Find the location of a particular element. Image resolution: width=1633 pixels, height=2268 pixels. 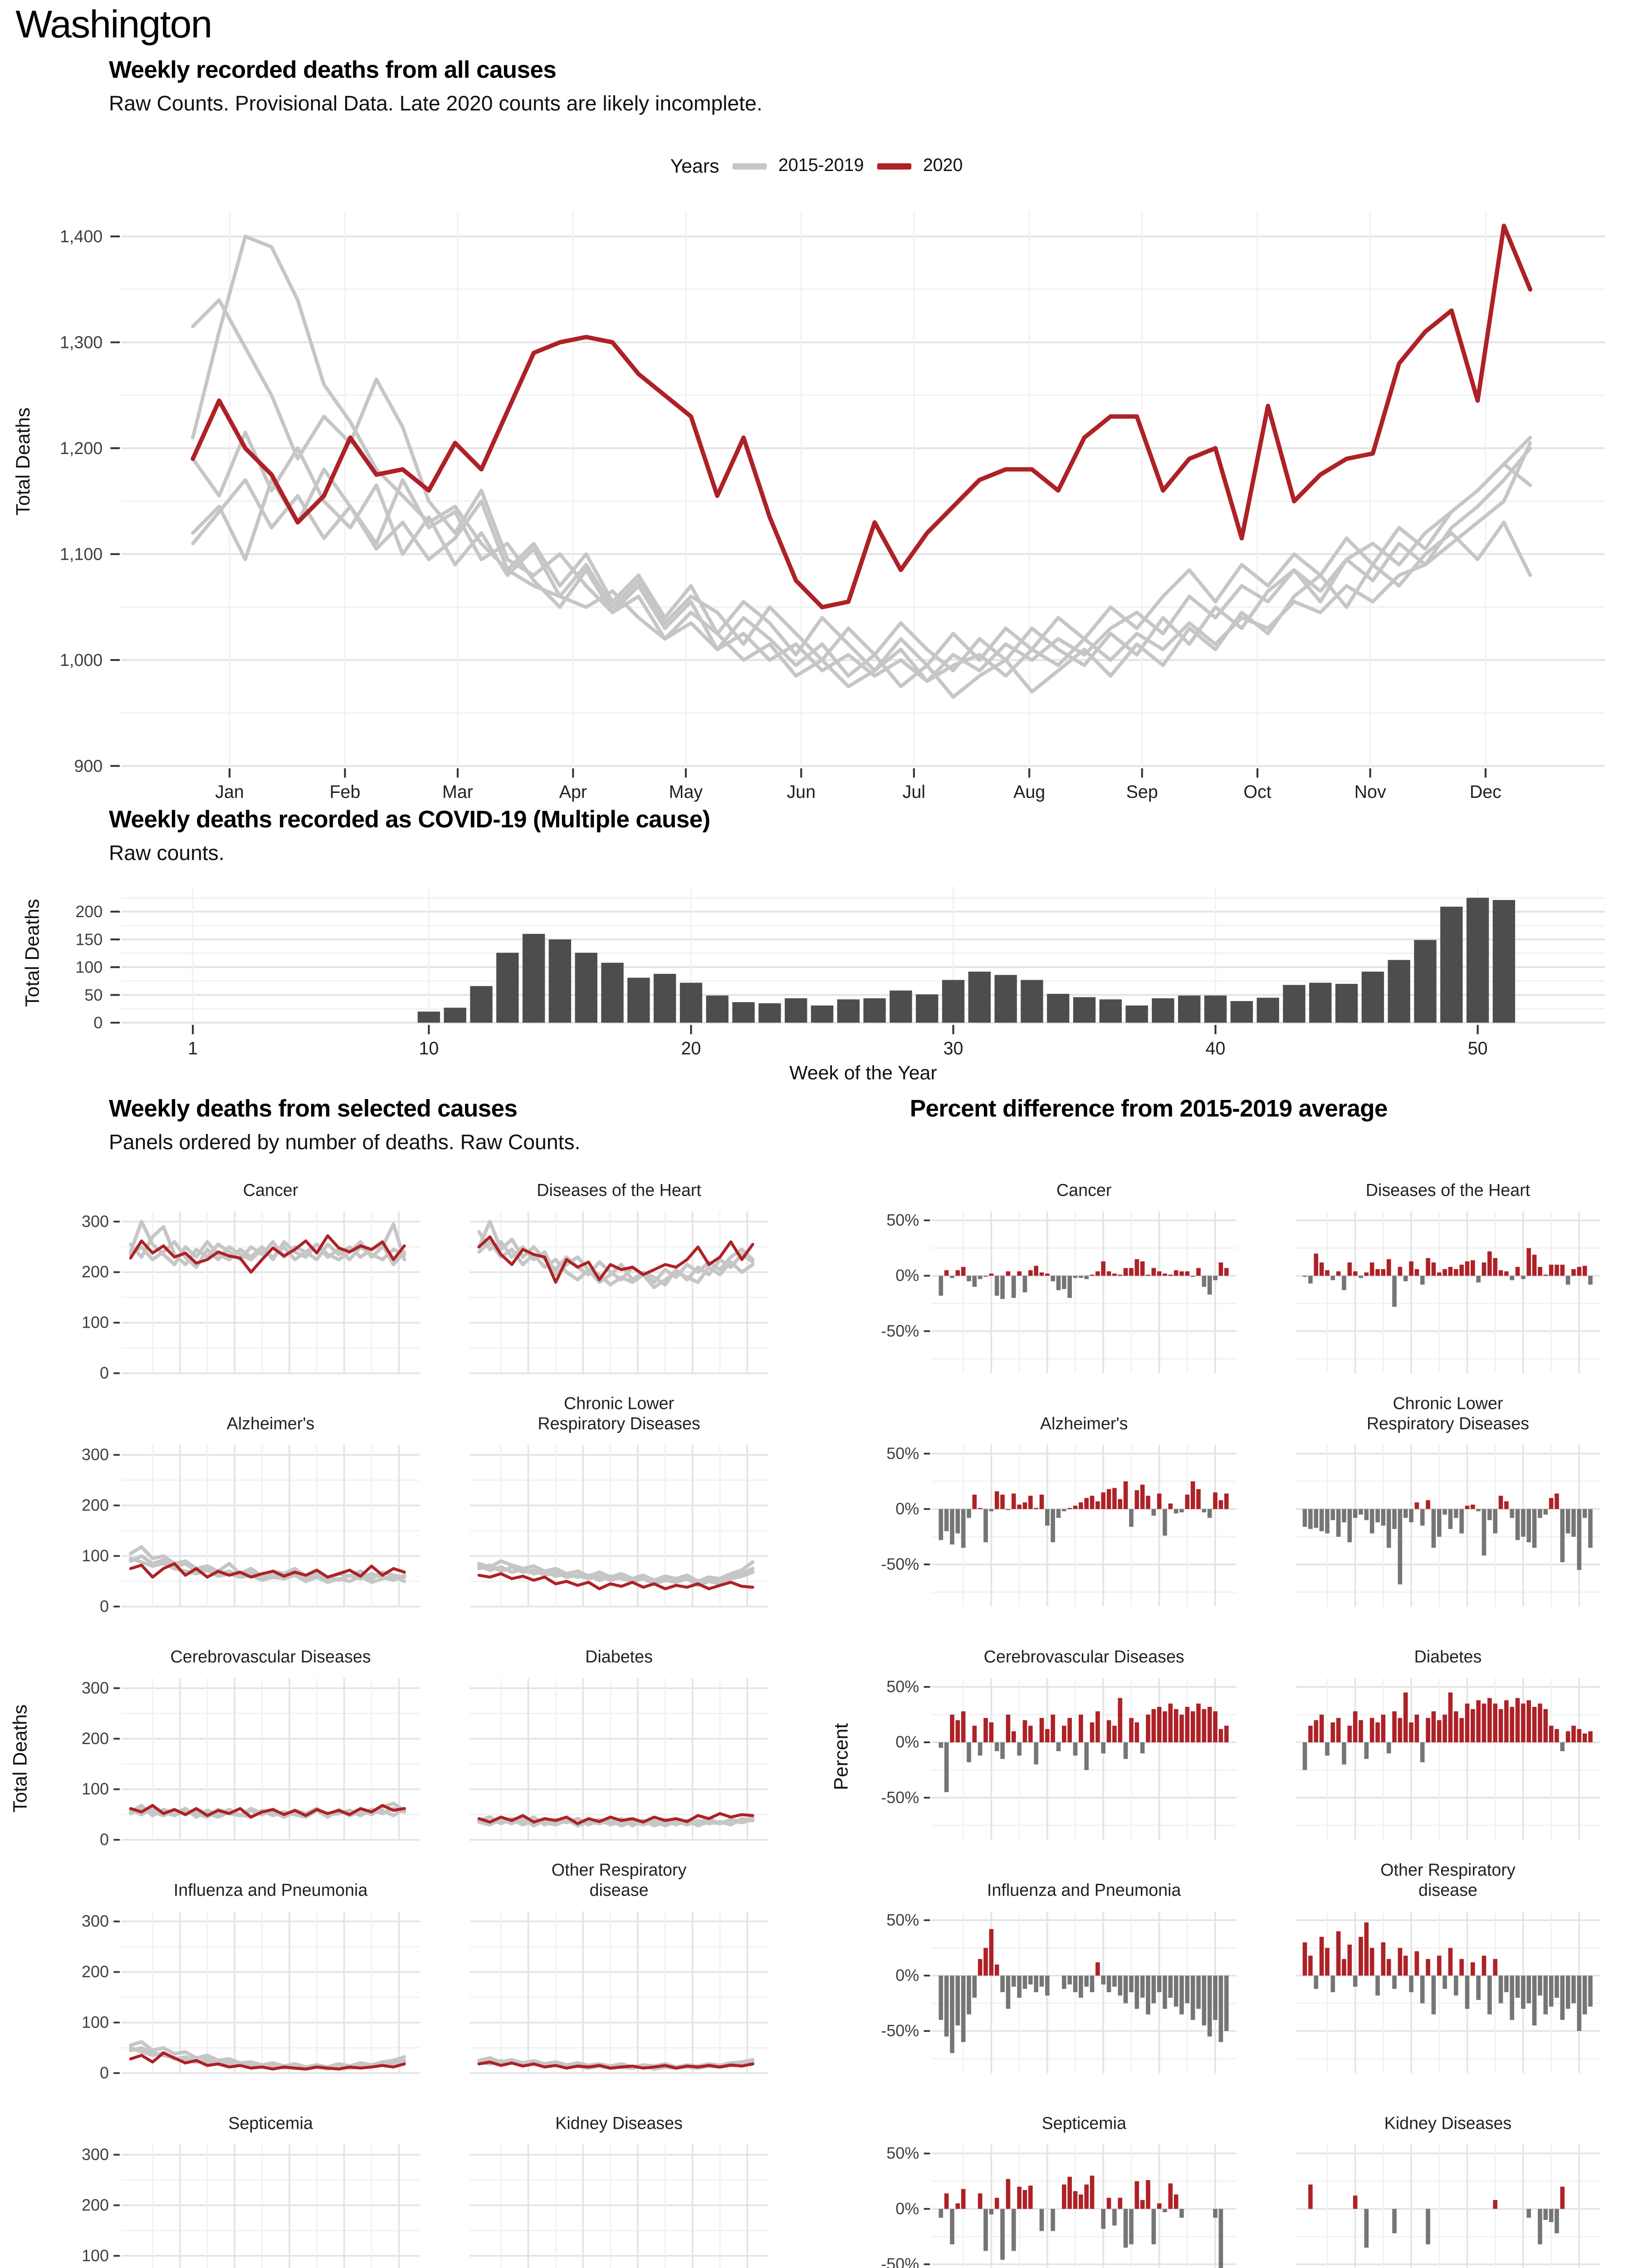

svg-text: Kidney Diseases is located at coordinates (1448, 2124).